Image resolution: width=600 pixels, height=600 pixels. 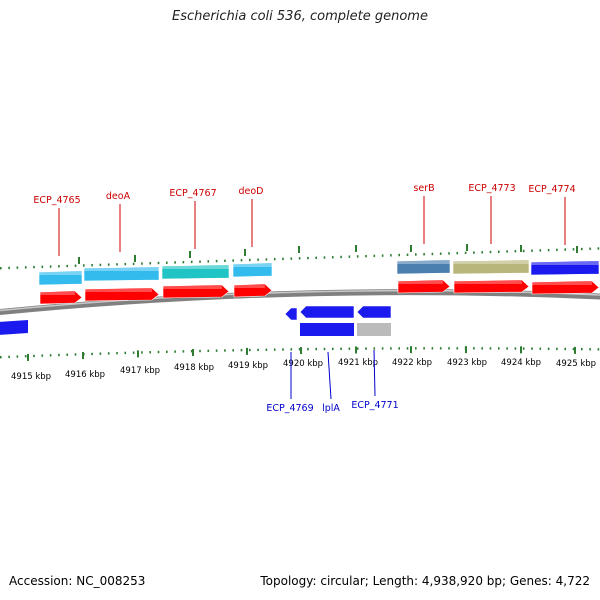 I want to click on kbp-label: 4918 kbp, so click(x=194, y=368).